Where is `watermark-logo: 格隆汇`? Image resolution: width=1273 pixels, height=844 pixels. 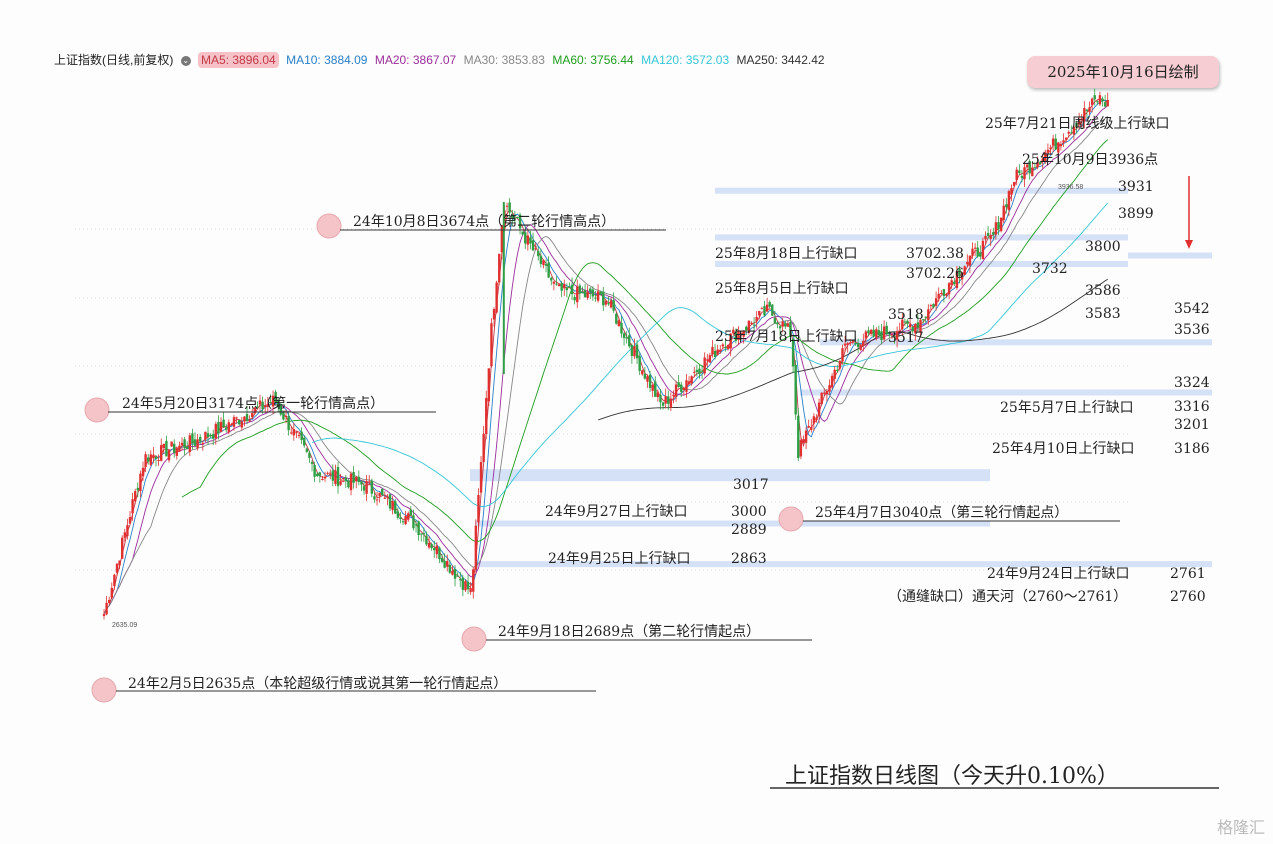
watermark-logo: 格隆汇 is located at coordinates (1240, 828).